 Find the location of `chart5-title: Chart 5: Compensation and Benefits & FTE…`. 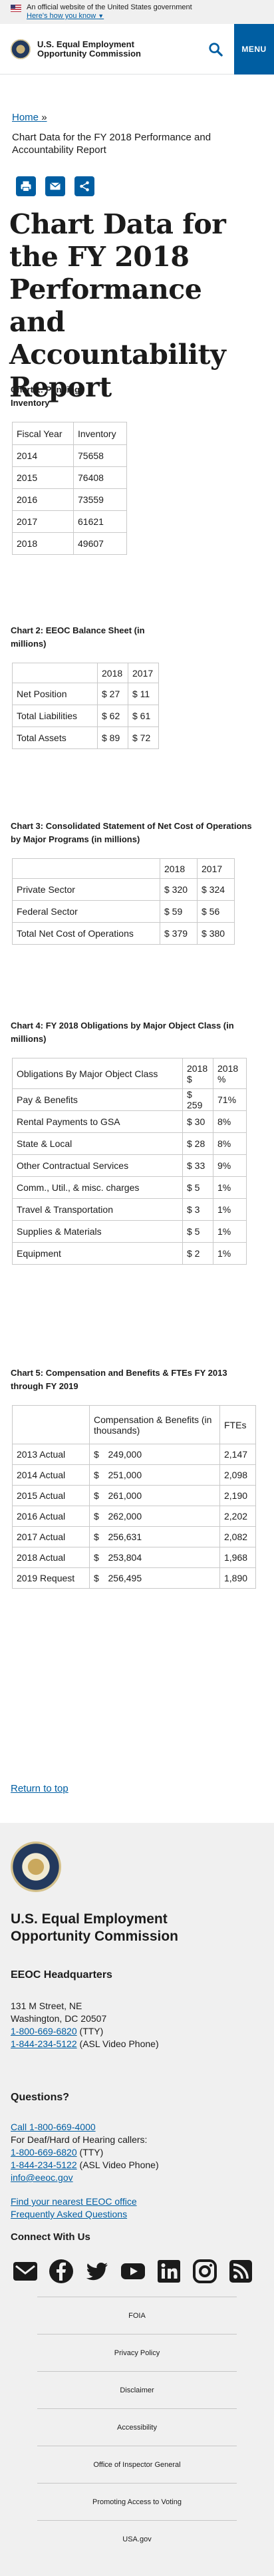

chart5-title: Chart 5: Compensation and Benefits & FTE… is located at coordinates (119, 1379).